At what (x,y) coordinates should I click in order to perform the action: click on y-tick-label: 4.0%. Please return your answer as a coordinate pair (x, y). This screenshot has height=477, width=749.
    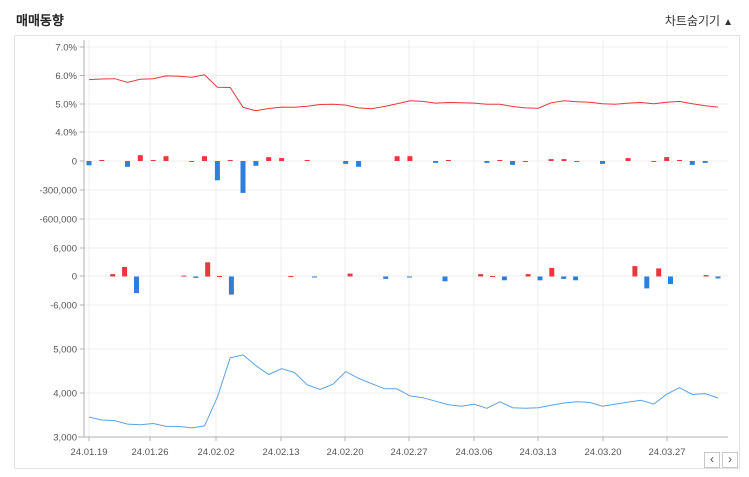
    Looking at the image, I should click on (66, 133).